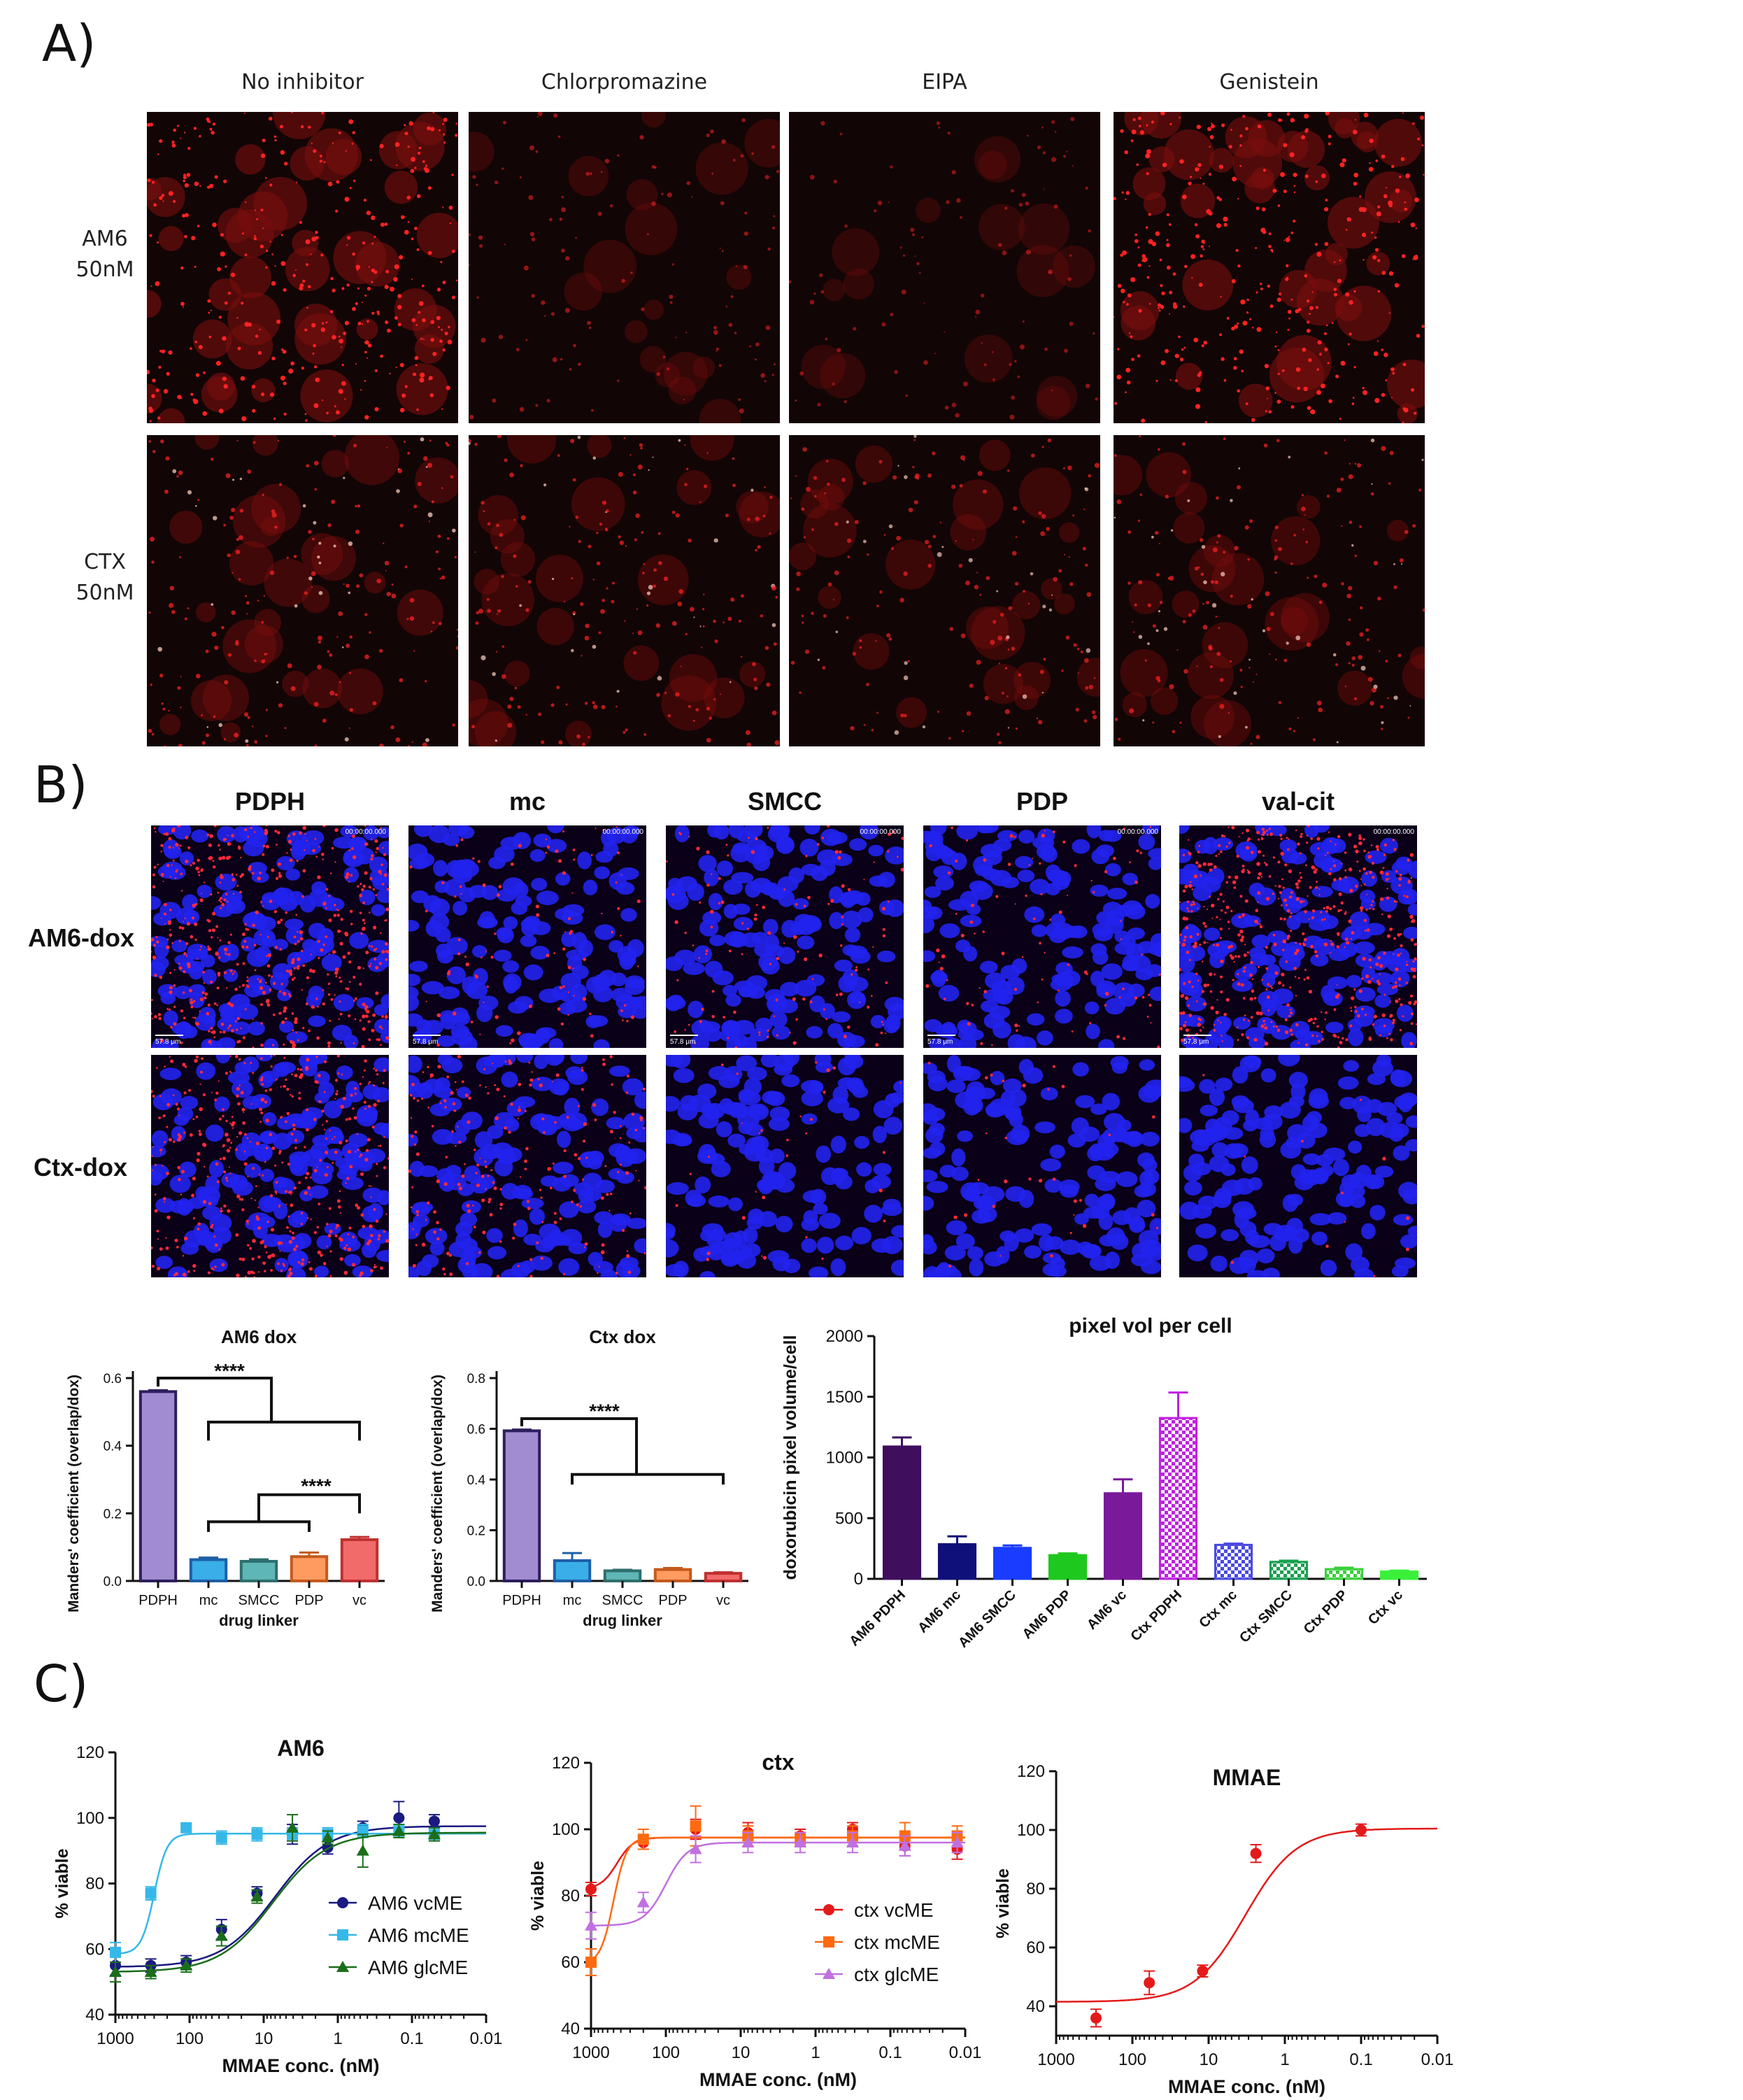 This screenshot has width=1743, height=2100. I want to click on row-label-line1: AM6, so click(105, 239).